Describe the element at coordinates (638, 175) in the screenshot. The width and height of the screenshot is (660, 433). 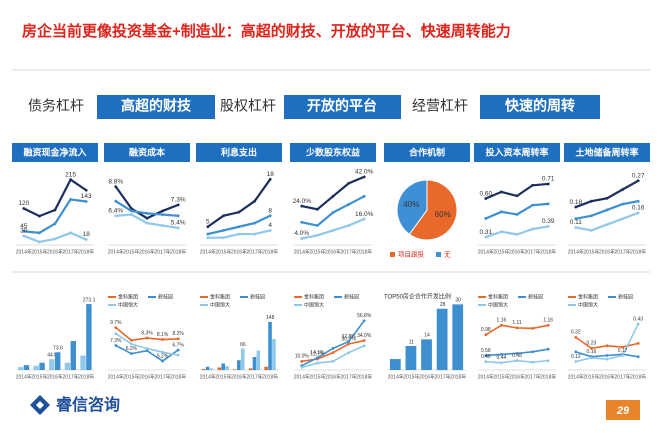
I see `value-label: 0.27` at that location.